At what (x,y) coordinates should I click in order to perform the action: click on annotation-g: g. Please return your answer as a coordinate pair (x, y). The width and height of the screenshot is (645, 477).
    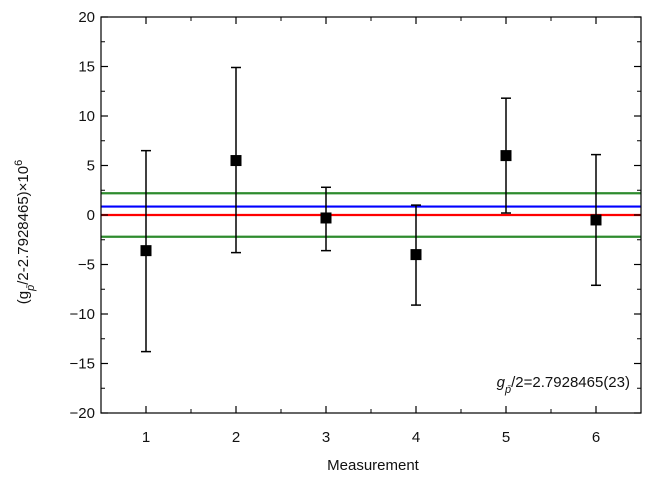
    Looking at the image, I should click on (501, 382).